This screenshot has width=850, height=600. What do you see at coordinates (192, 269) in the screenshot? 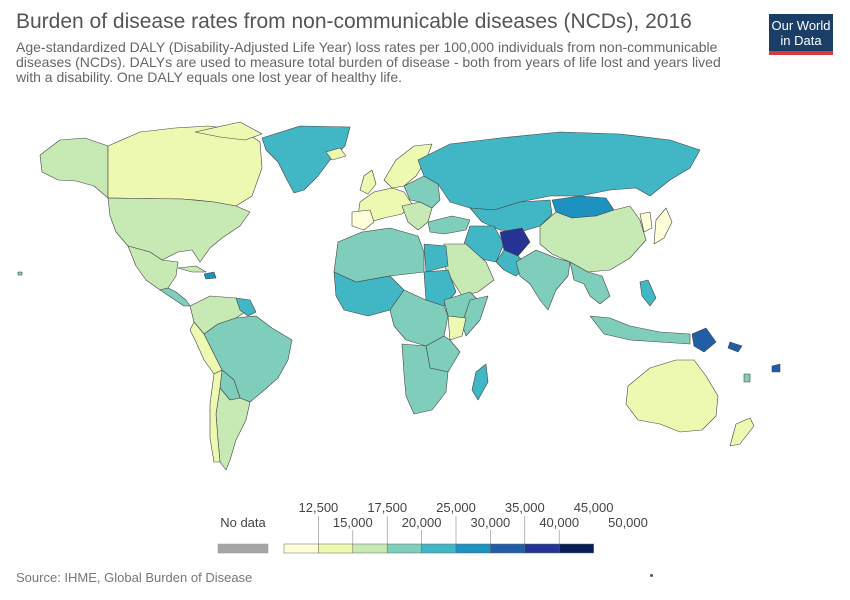
I see `region-cuba` at bounding box center [192, 269].